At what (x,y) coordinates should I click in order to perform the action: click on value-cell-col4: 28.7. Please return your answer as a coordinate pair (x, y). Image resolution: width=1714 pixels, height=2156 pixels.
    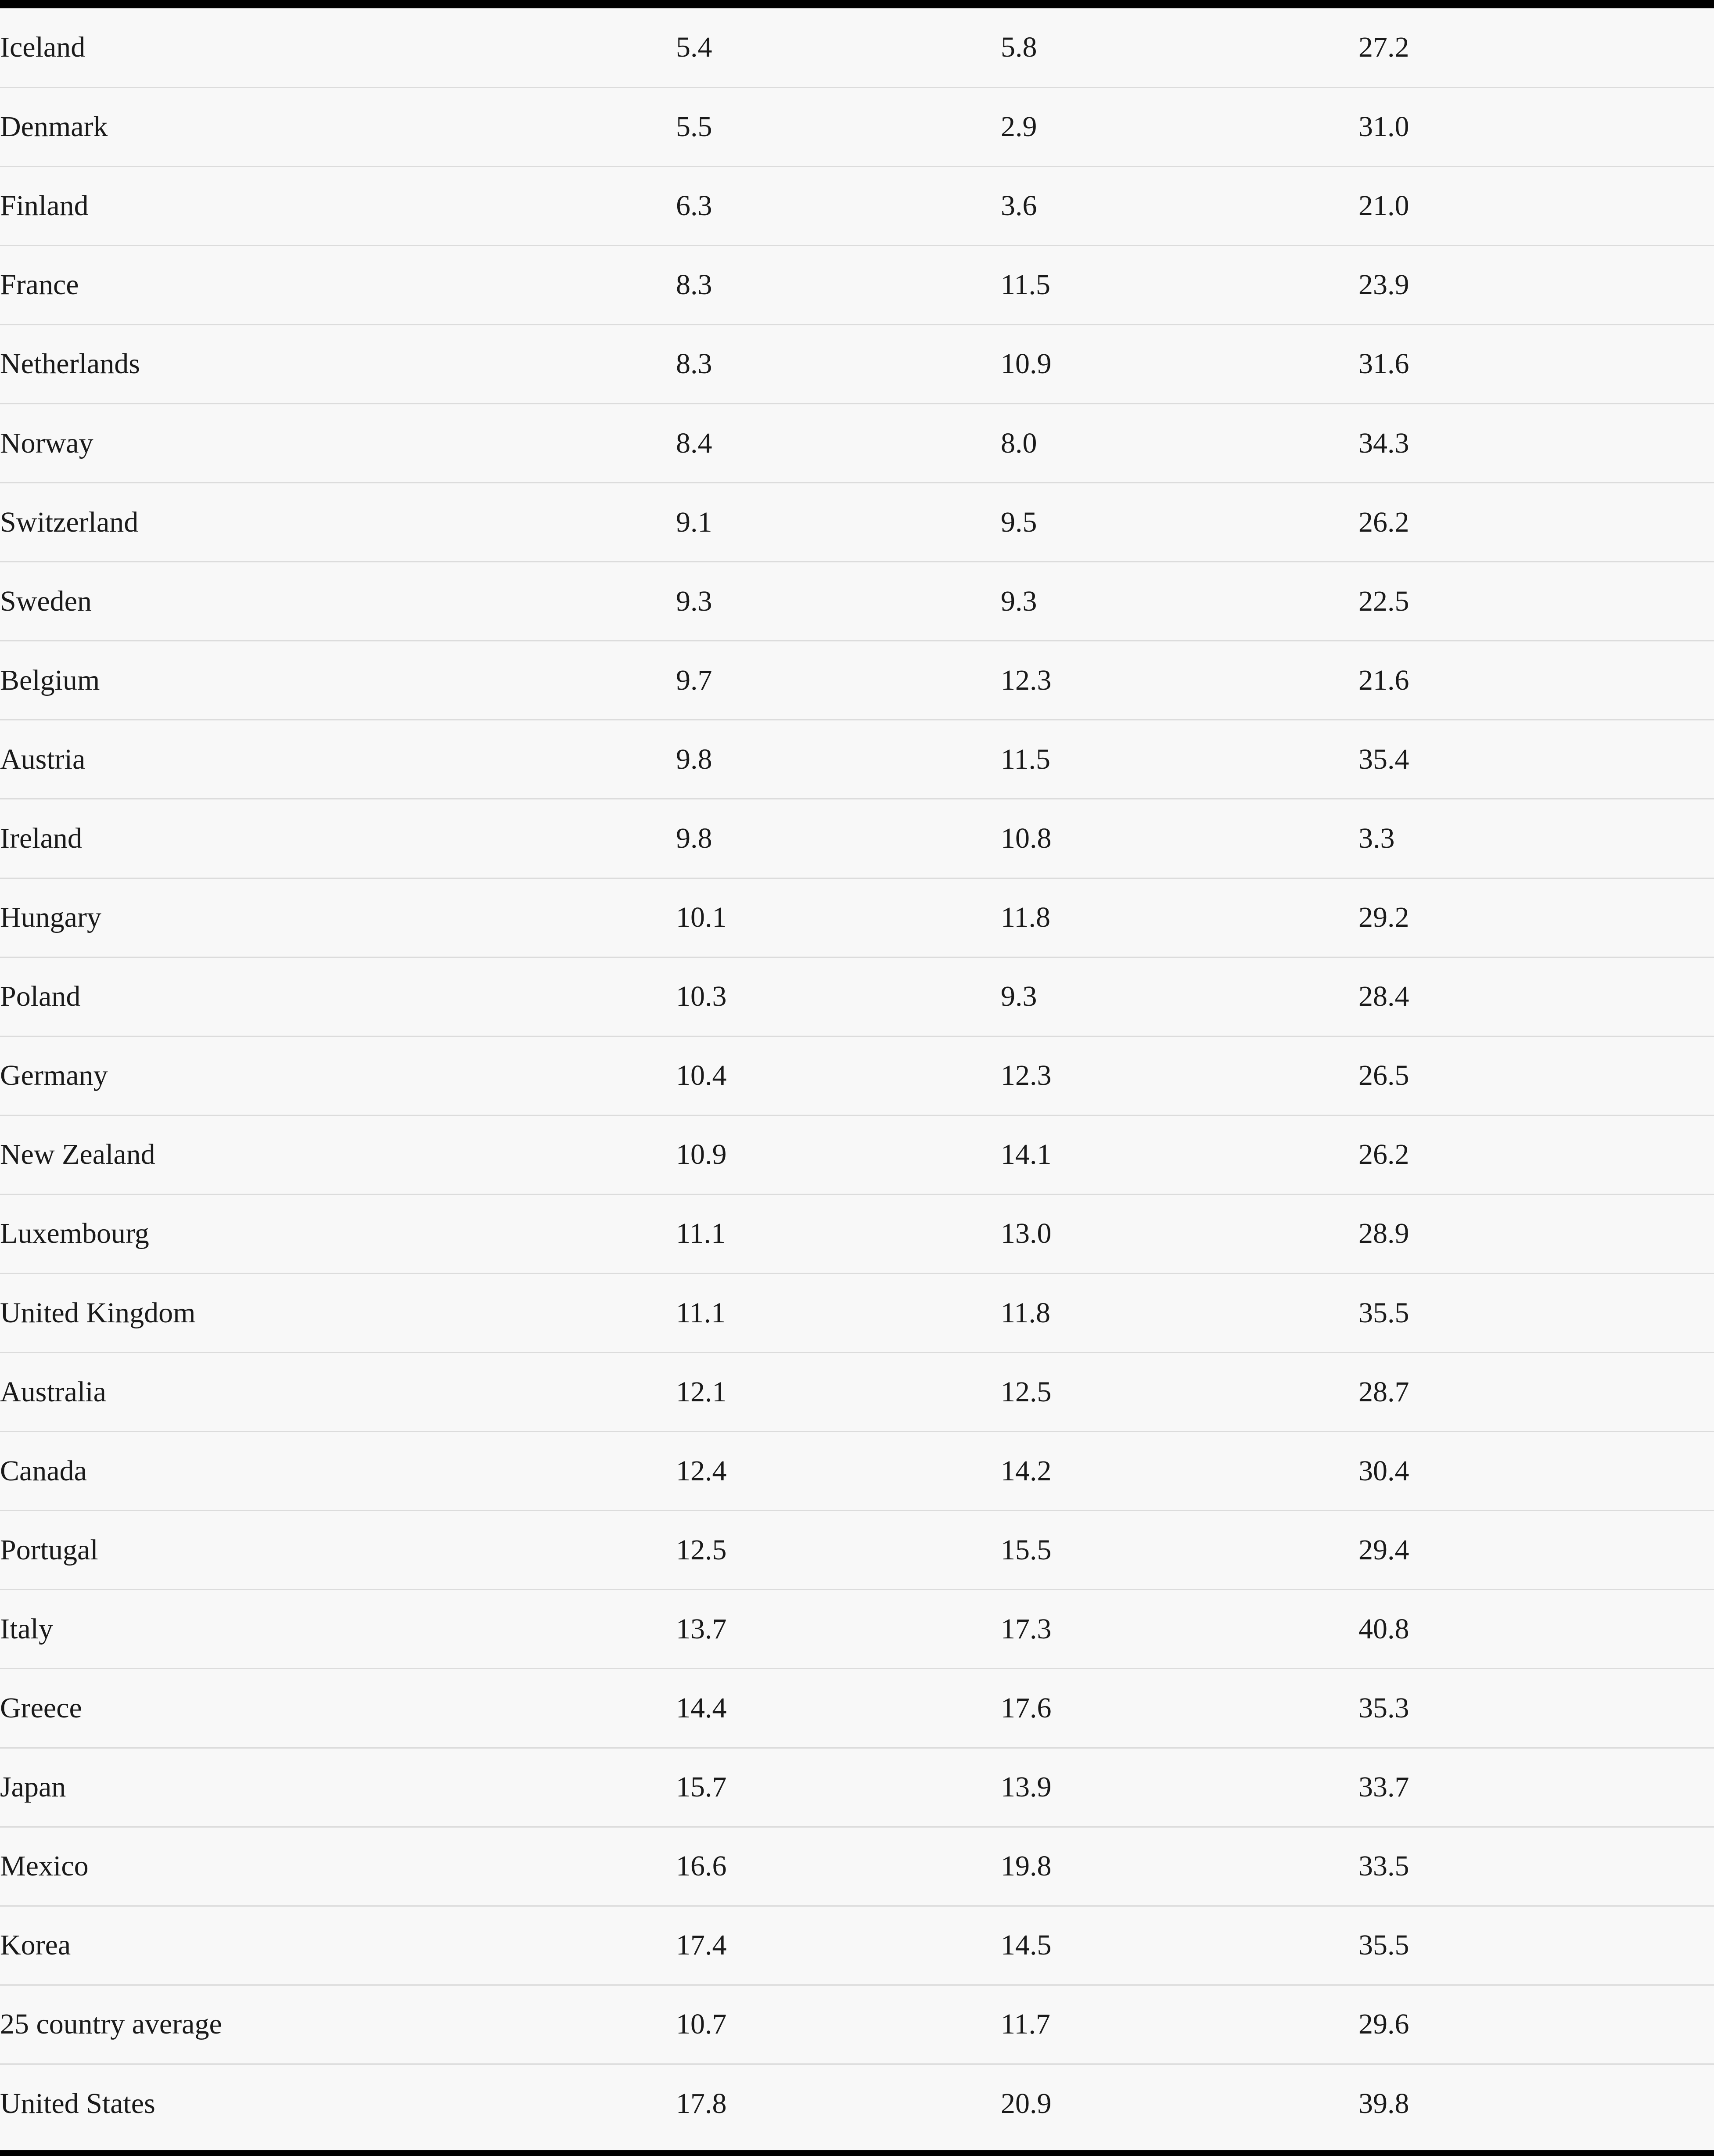
    Looking at the image, I should click on (1536, 1392).